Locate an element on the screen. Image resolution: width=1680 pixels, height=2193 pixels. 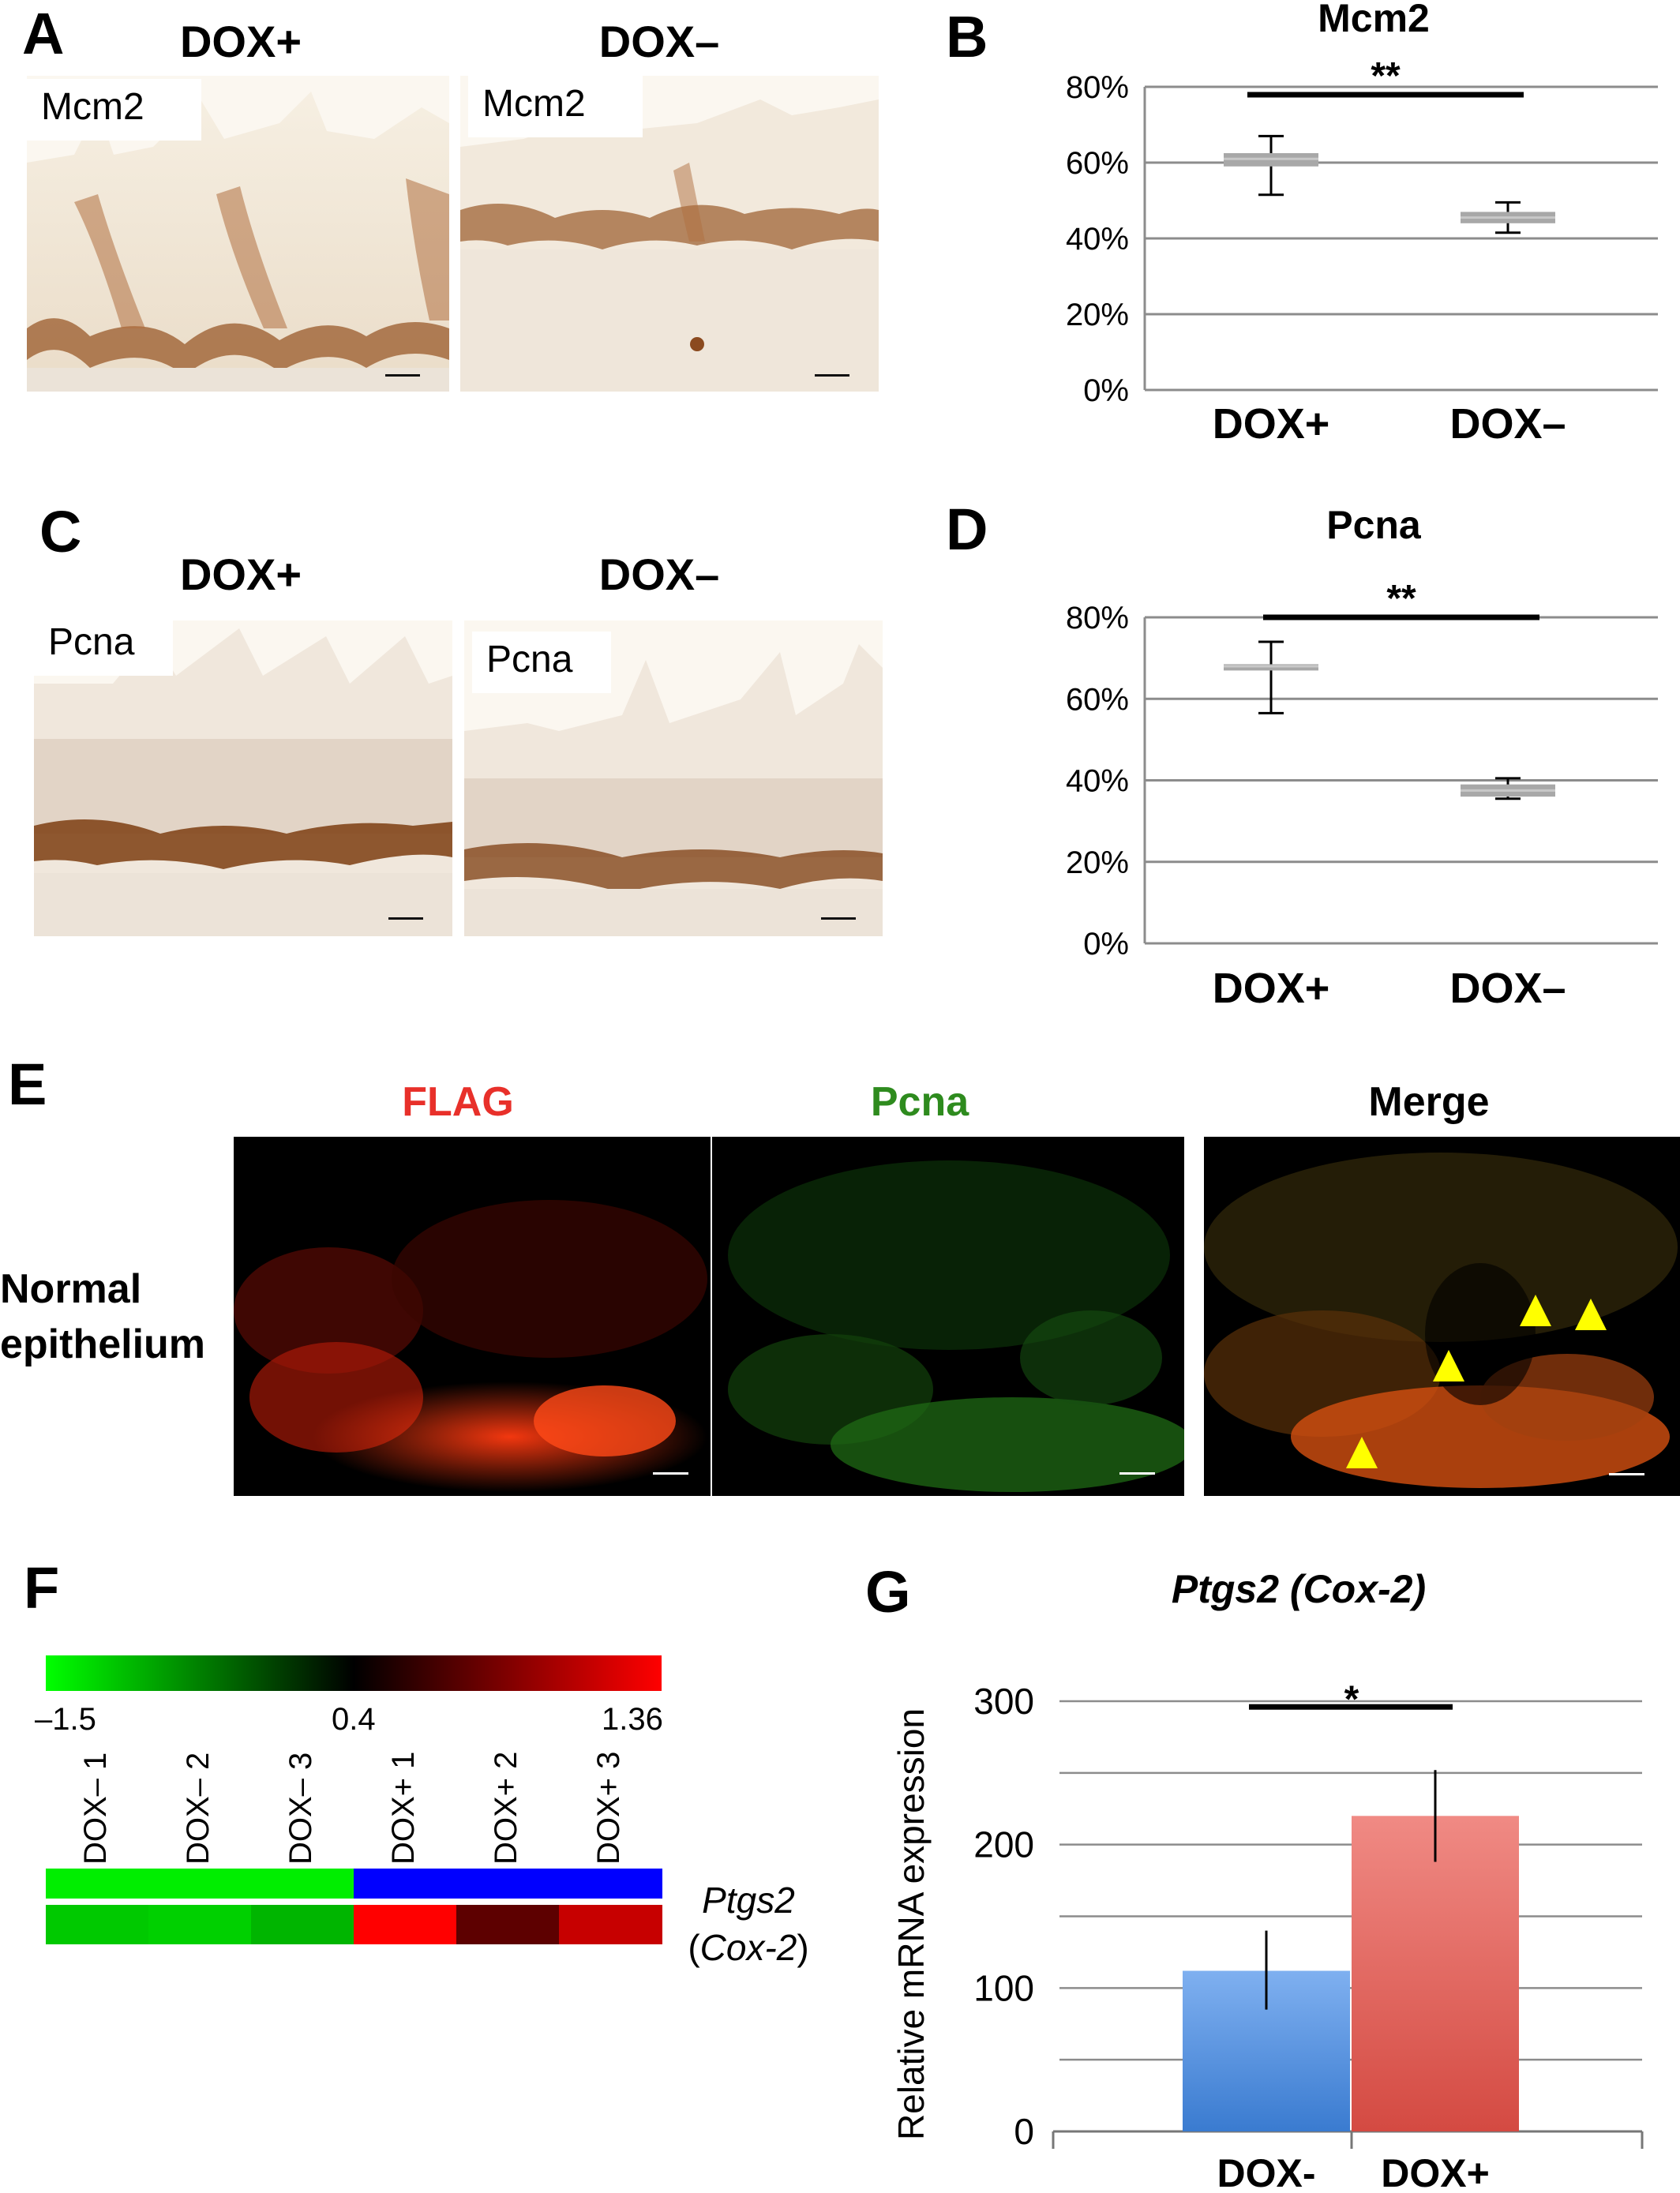
micrograph-pcna-dox-plus is located at coordinates (243, 778).